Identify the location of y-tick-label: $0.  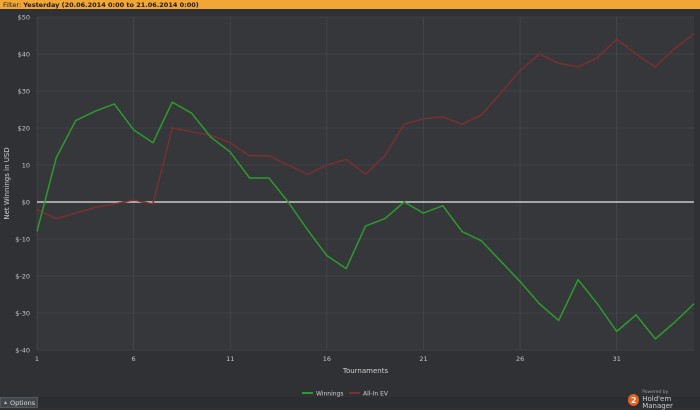
(26, 203).